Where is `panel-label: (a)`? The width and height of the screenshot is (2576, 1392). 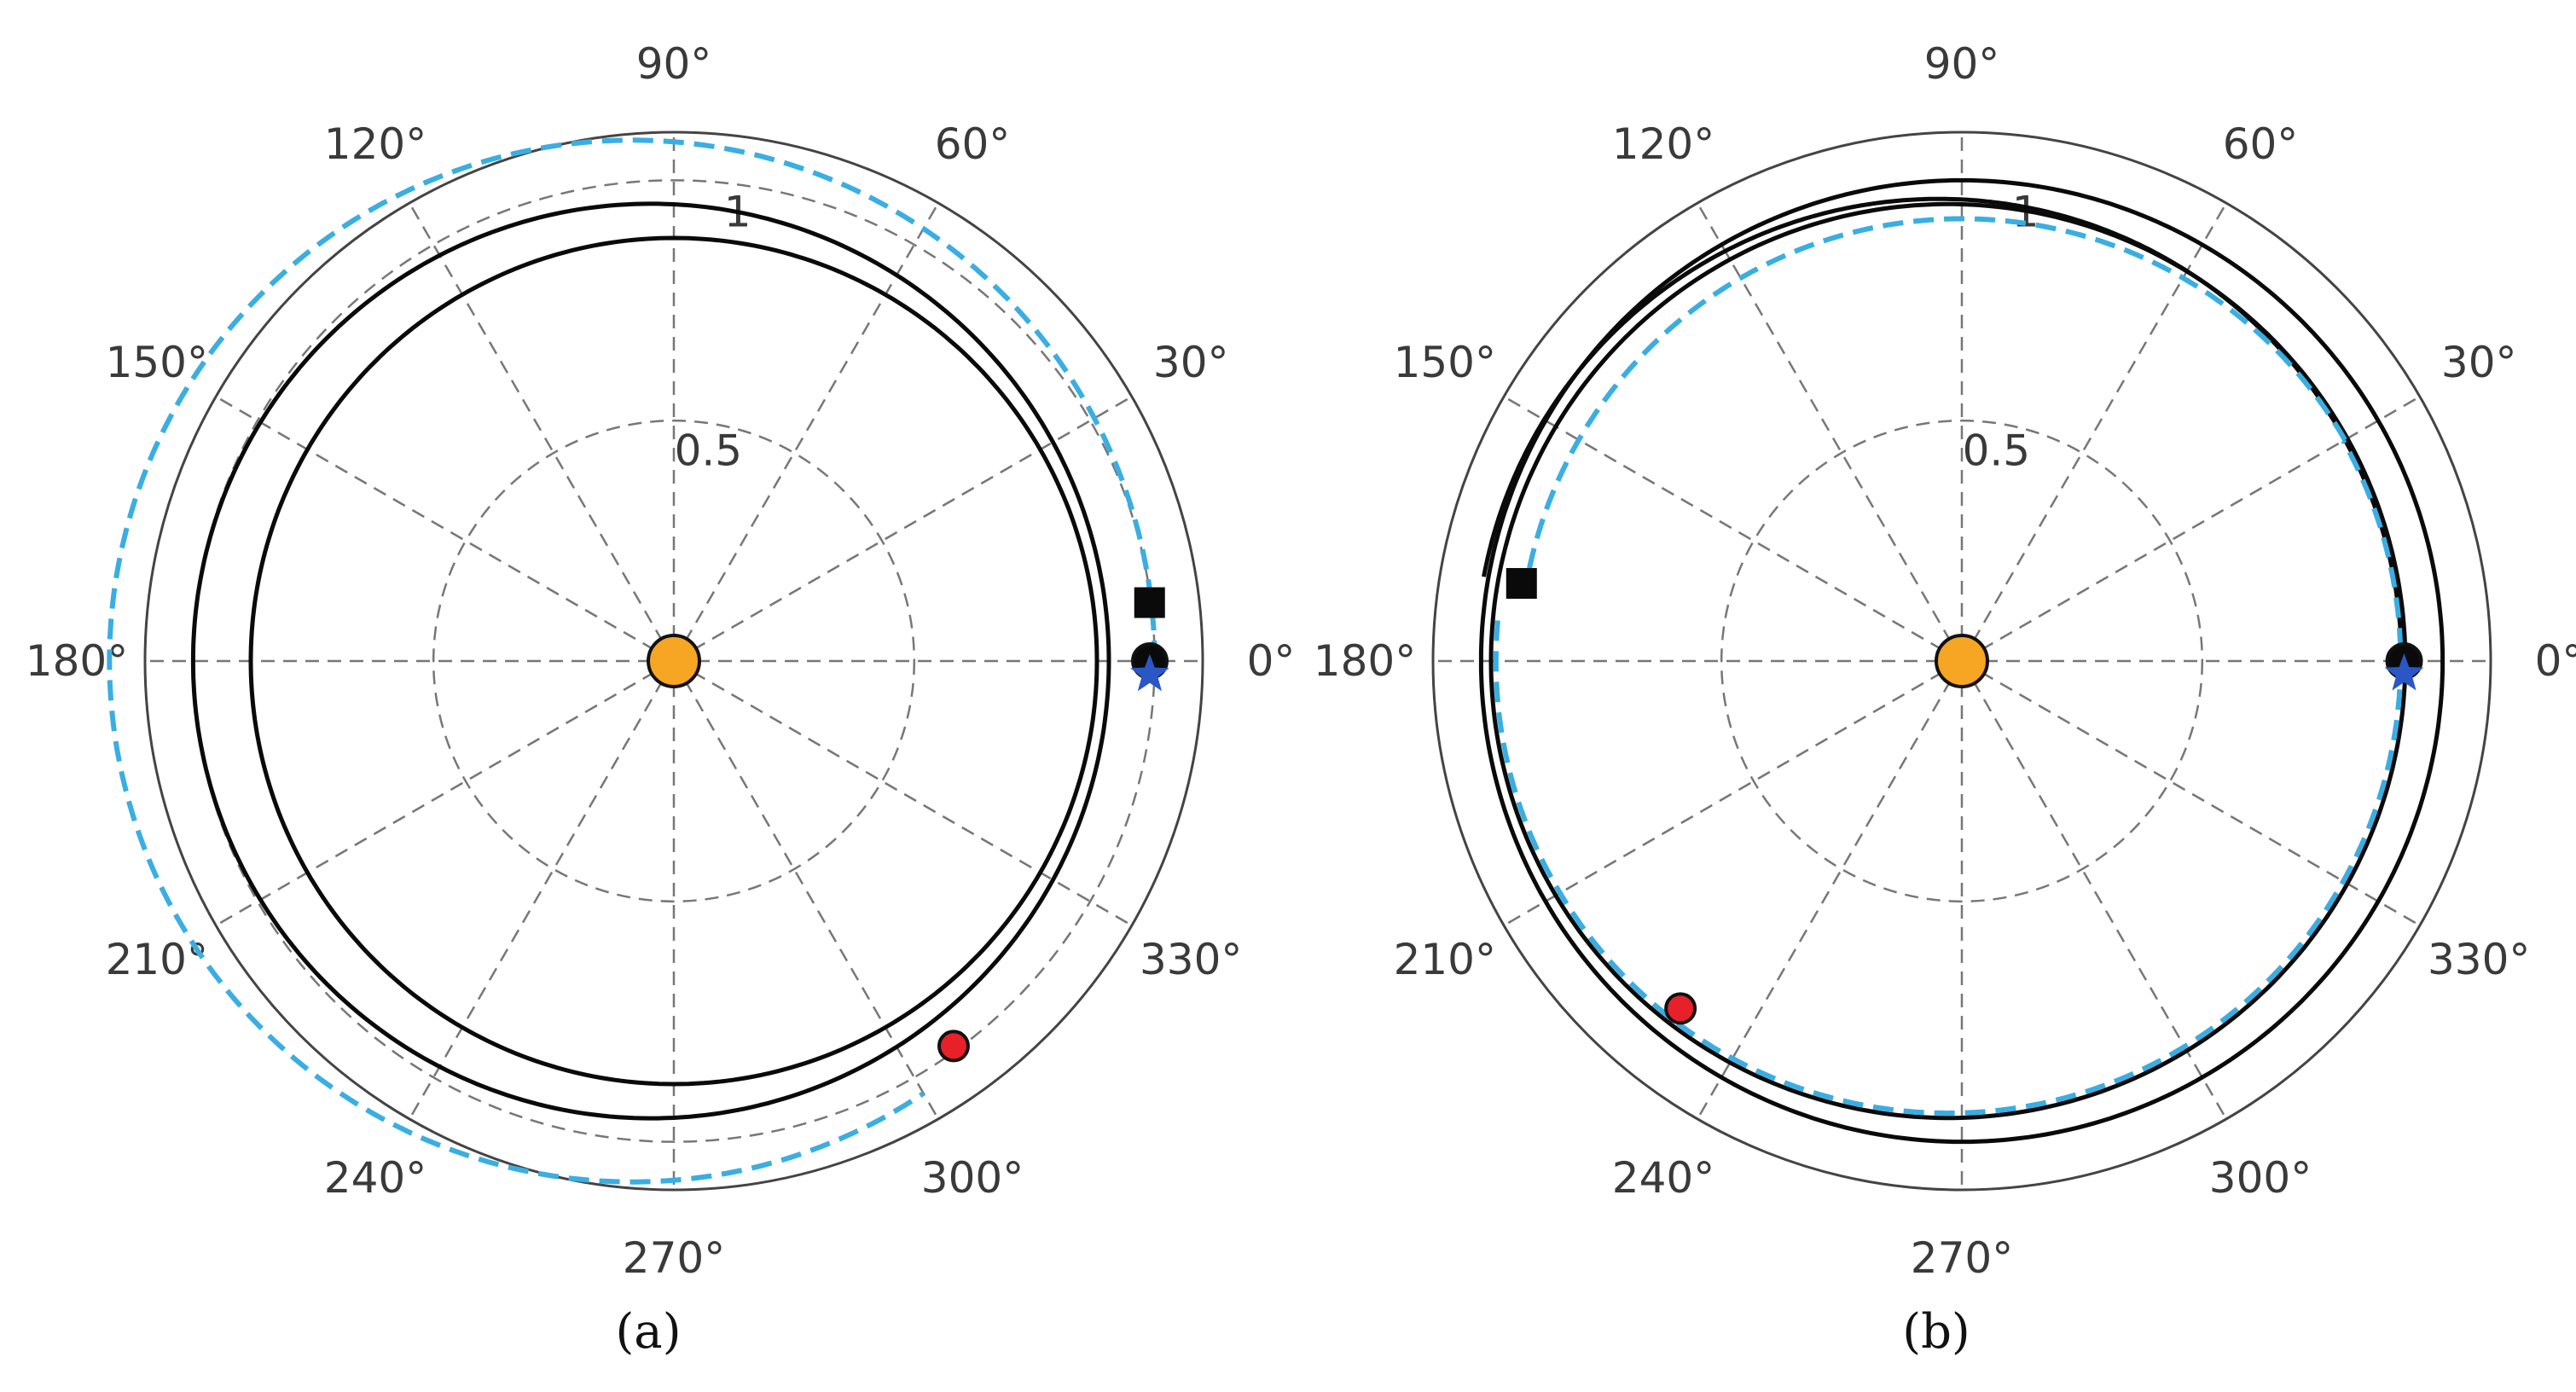 panel-label: (a) is located at coordinates (648, 1332).